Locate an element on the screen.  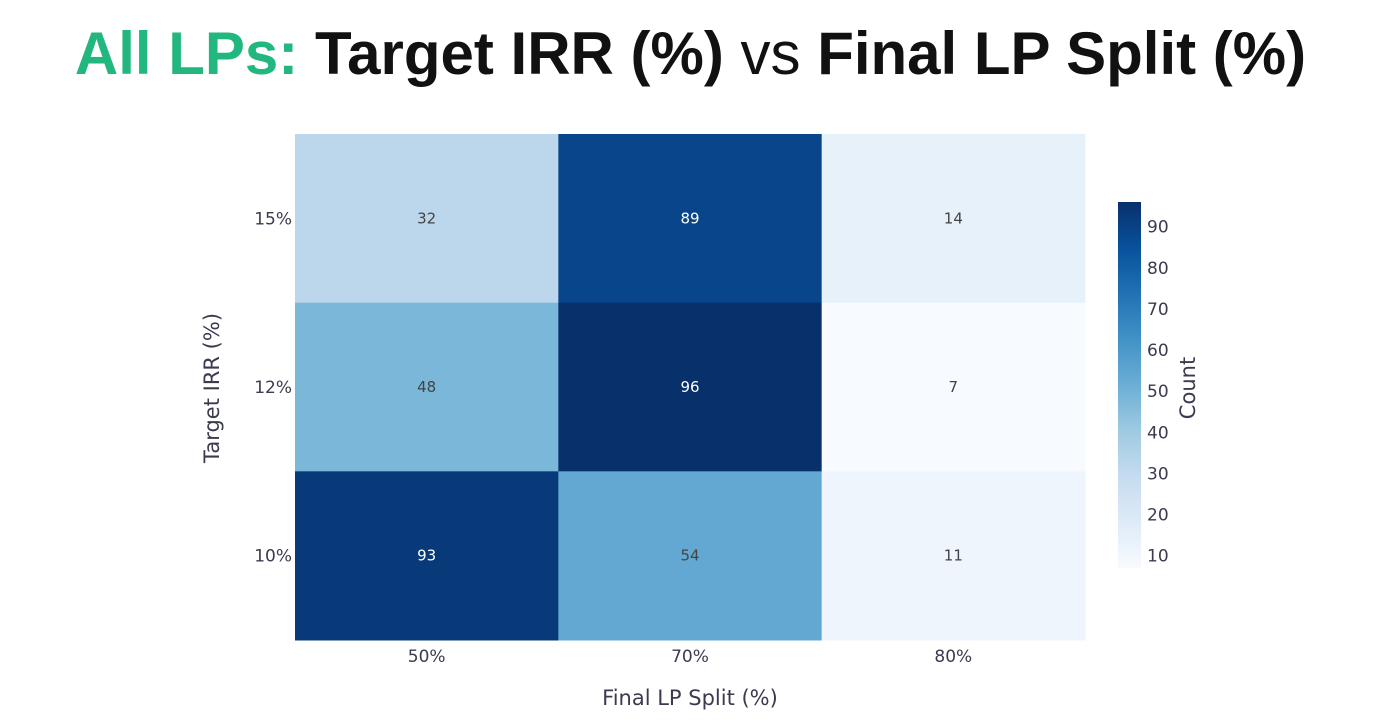
y-axis-title: Target IRR (%) is located at coordinates (212, 388).